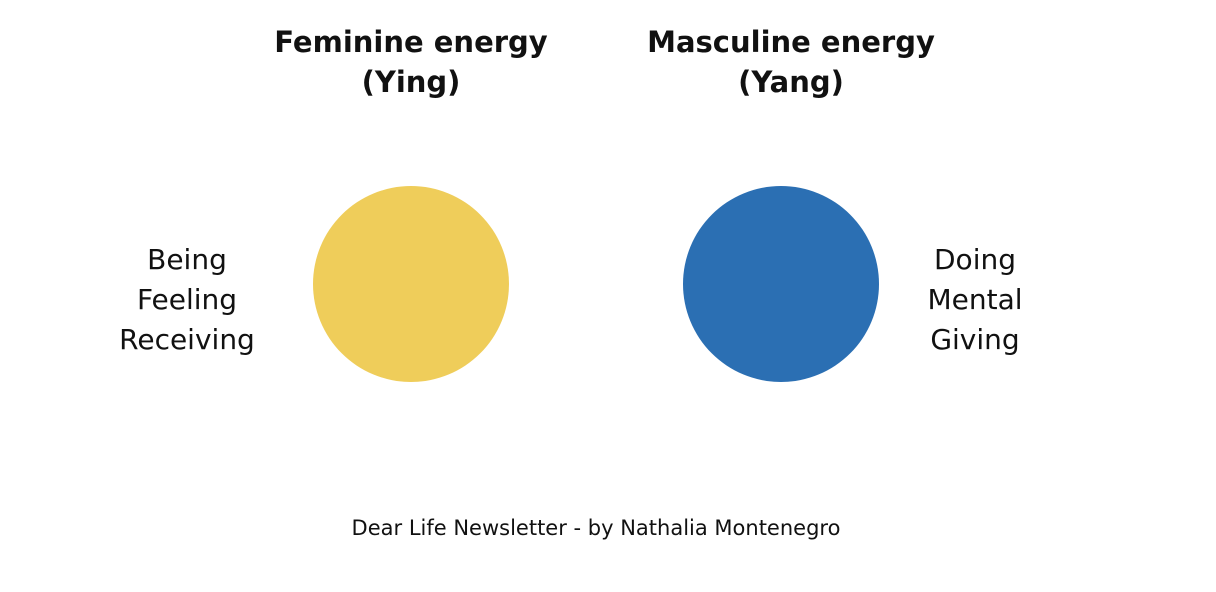 The width and height of the screenshot is (1216, 592). What do you see at coordinates (791, 42) in the screenshot?
I see `title-line: Masculine energy` at bounding box center [791, 42].